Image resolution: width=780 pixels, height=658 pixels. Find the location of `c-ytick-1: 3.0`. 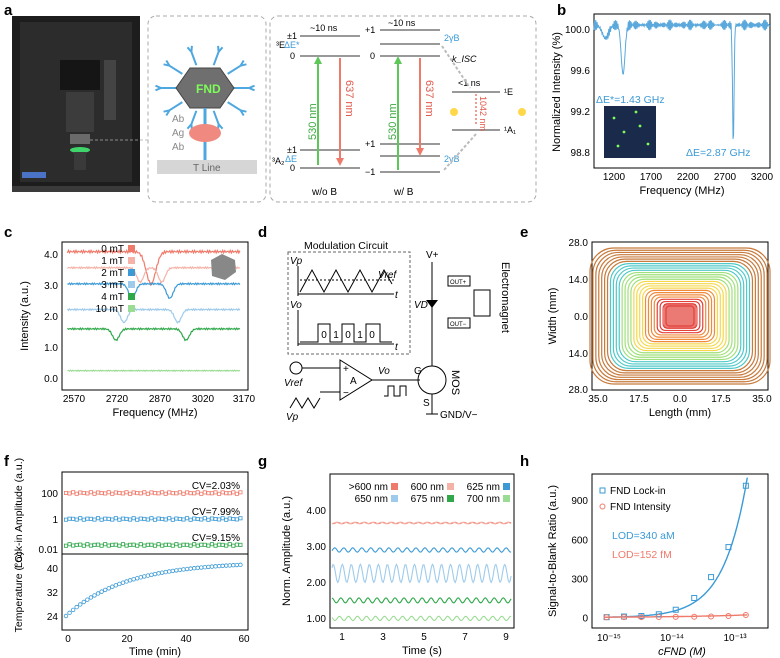

c-ytick-1: 3.0 is located at coordinates (51, 286).